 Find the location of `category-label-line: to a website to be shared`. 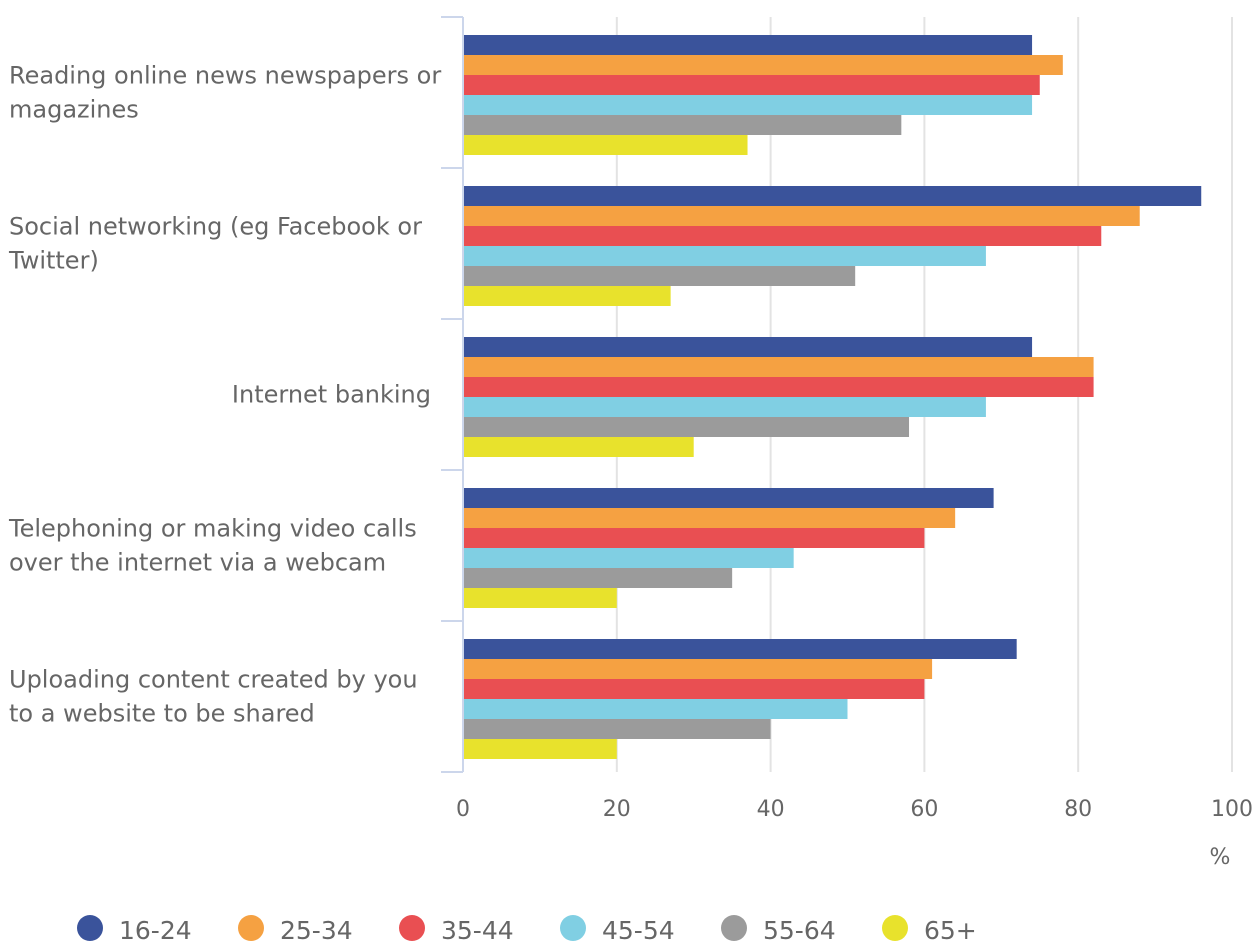

category-label-line: to a website to be shared is located at coordinates (162, 714).